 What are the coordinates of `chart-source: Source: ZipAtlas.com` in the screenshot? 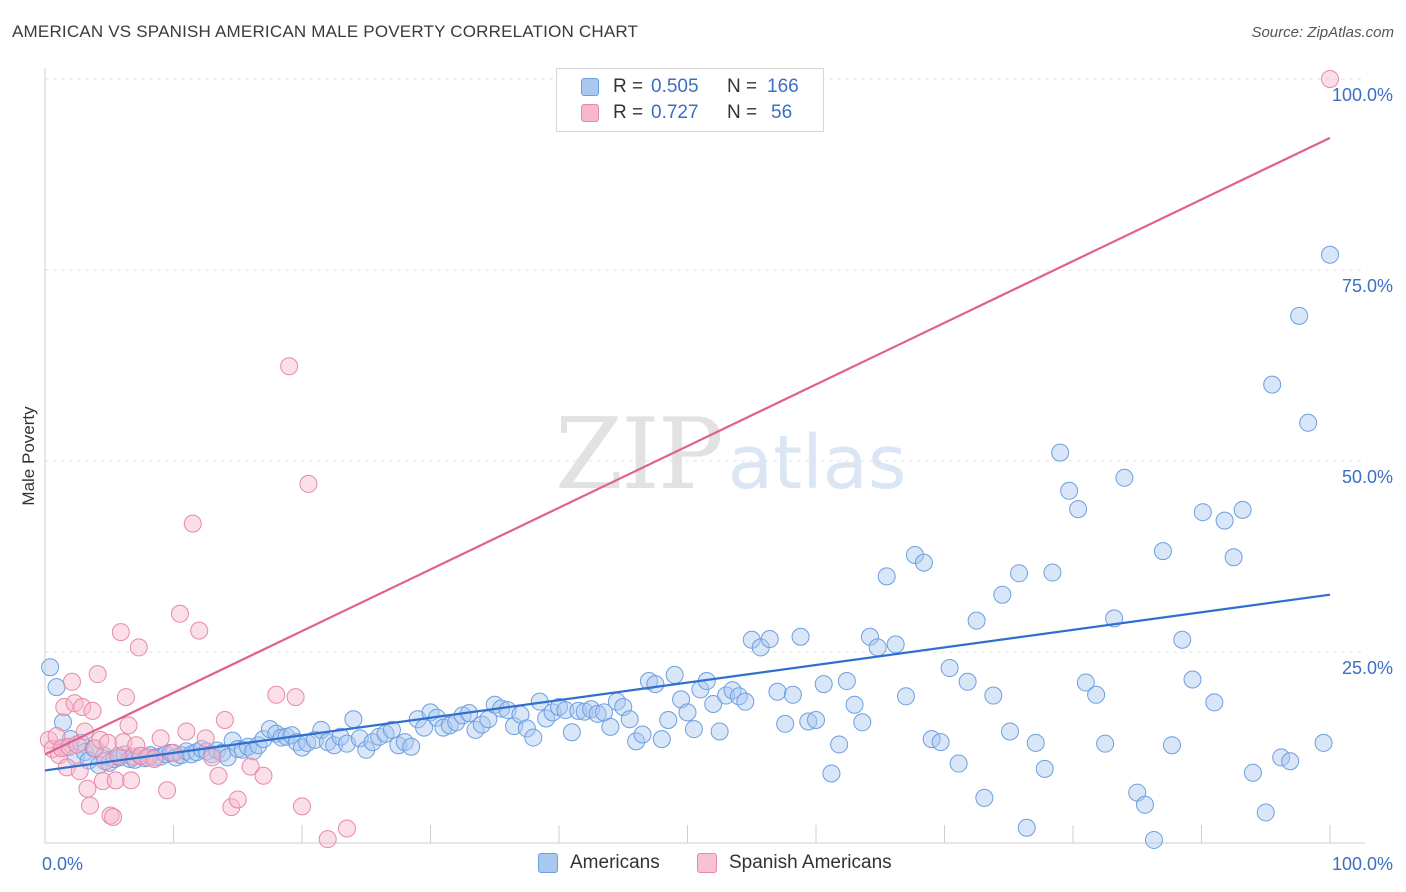 It's located at (1322, 32).